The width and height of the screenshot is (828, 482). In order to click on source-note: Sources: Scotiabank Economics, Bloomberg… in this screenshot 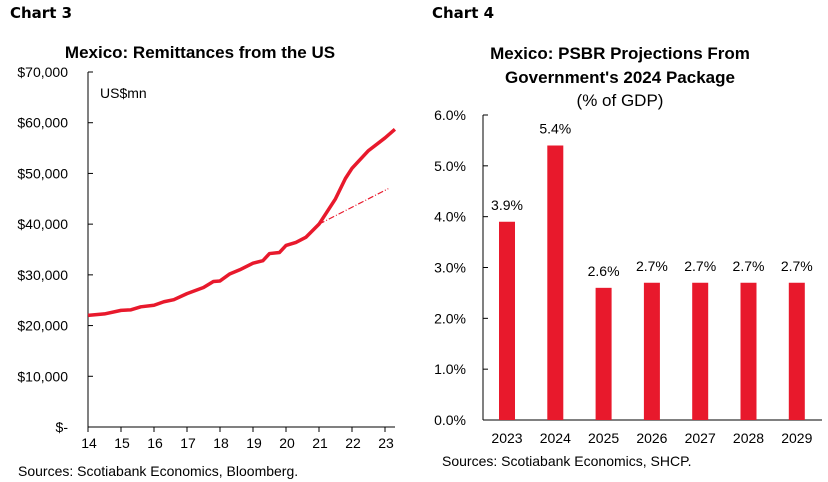, I will do `click(158, 471)`.